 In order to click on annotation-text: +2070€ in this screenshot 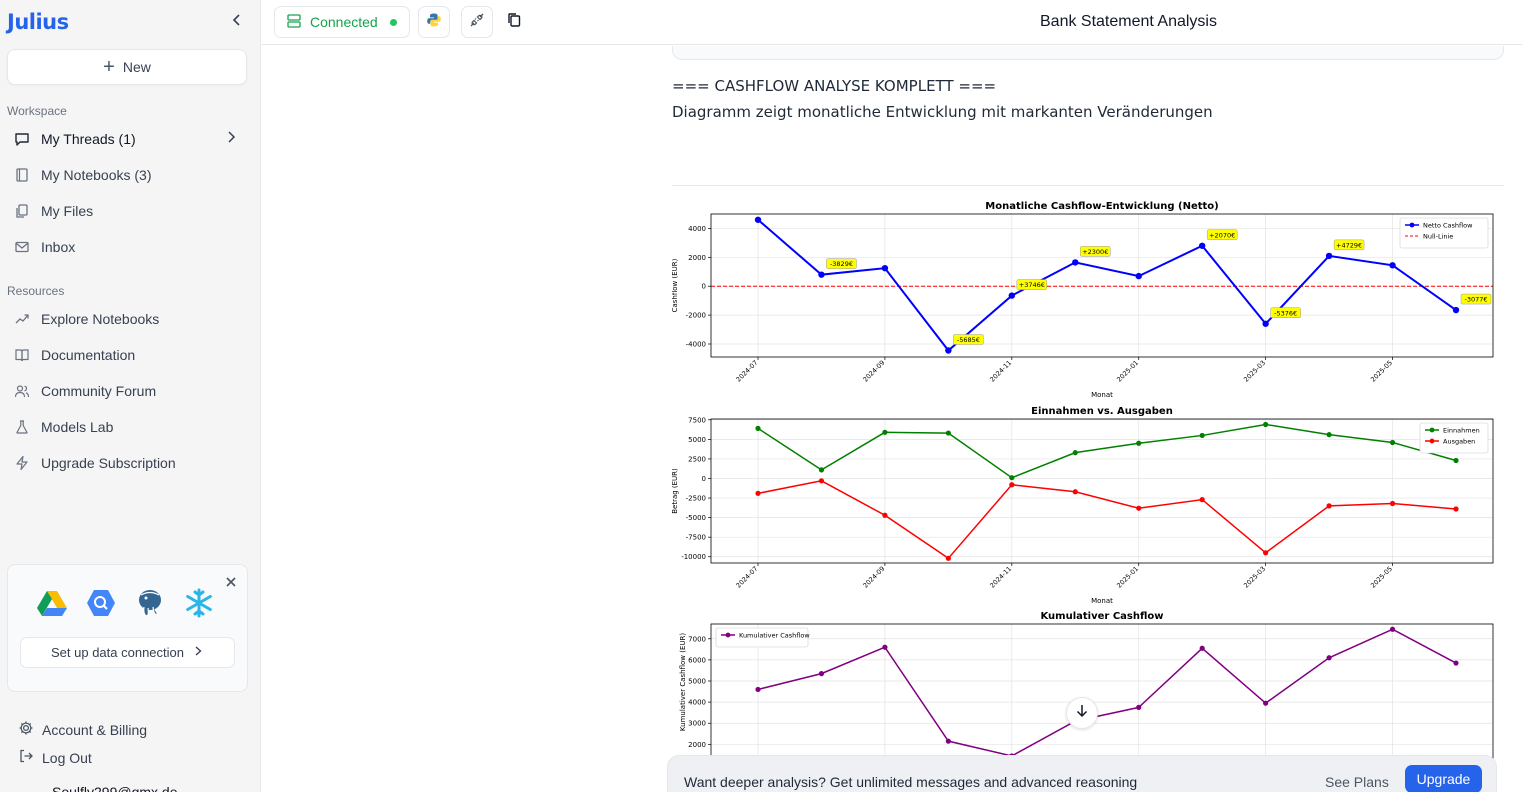, I will do `click(1222, 235)`.